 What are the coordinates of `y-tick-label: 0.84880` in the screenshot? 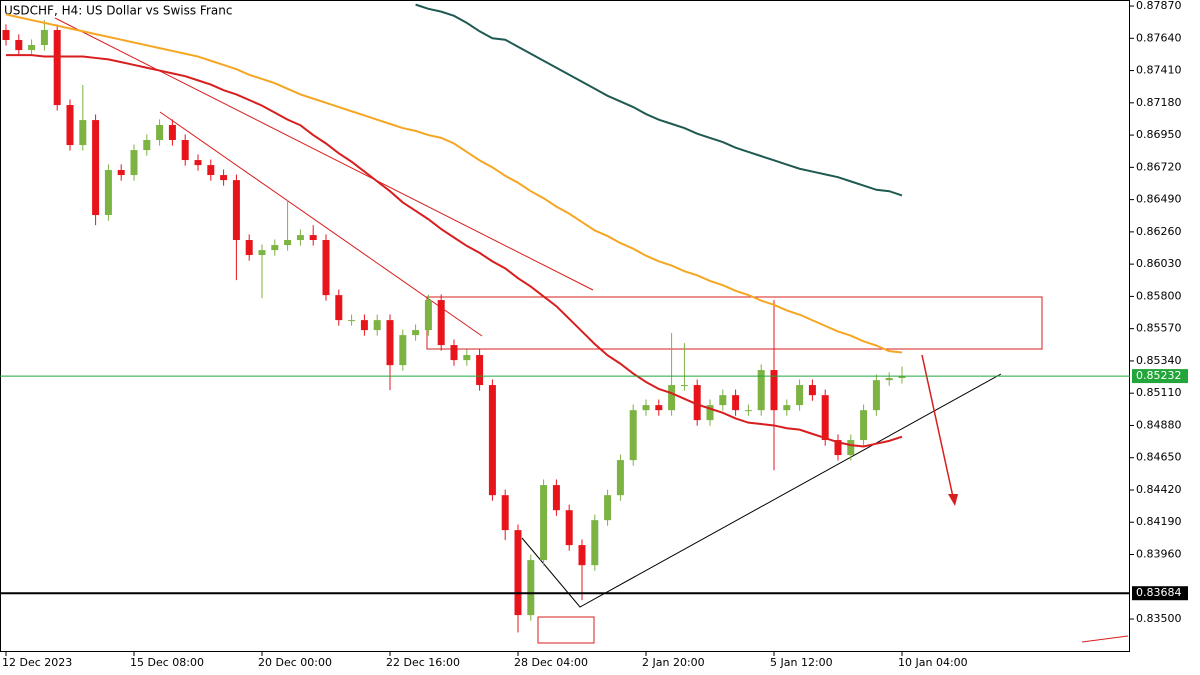 It's located at (1159, 424).